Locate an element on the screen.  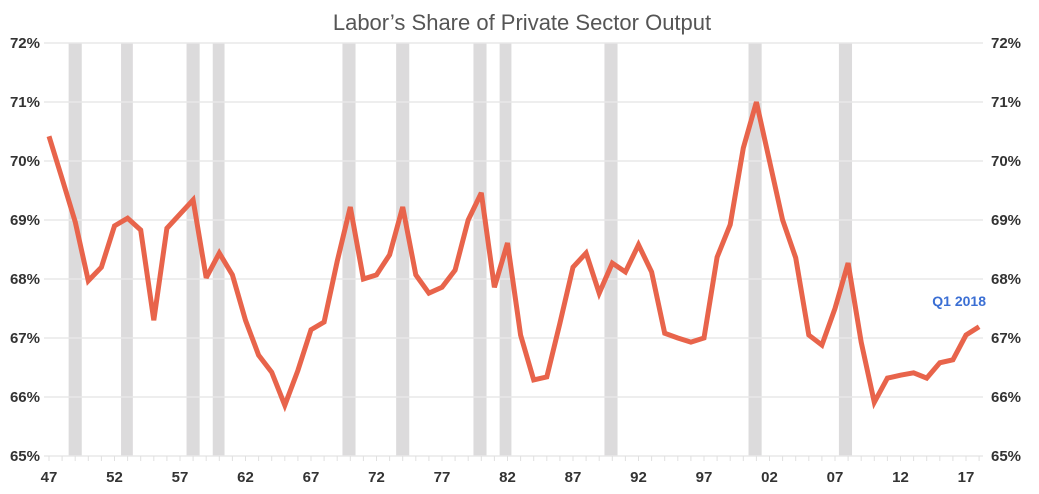
x-tick-label: 87 is located at coordinates (573, 477).